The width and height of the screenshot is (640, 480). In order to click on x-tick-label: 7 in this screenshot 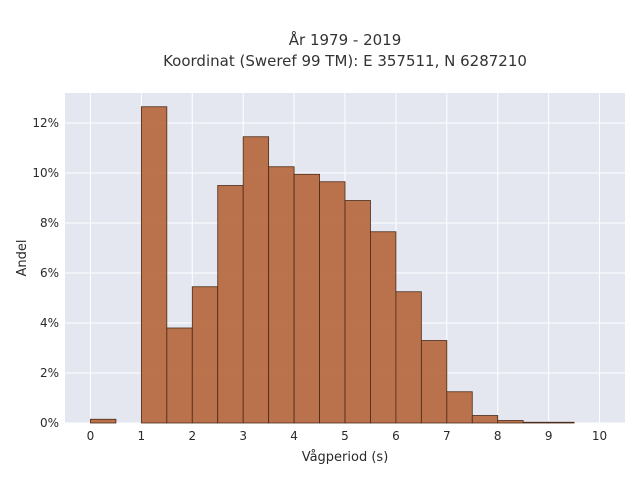, I will do `click(447, 436)`.